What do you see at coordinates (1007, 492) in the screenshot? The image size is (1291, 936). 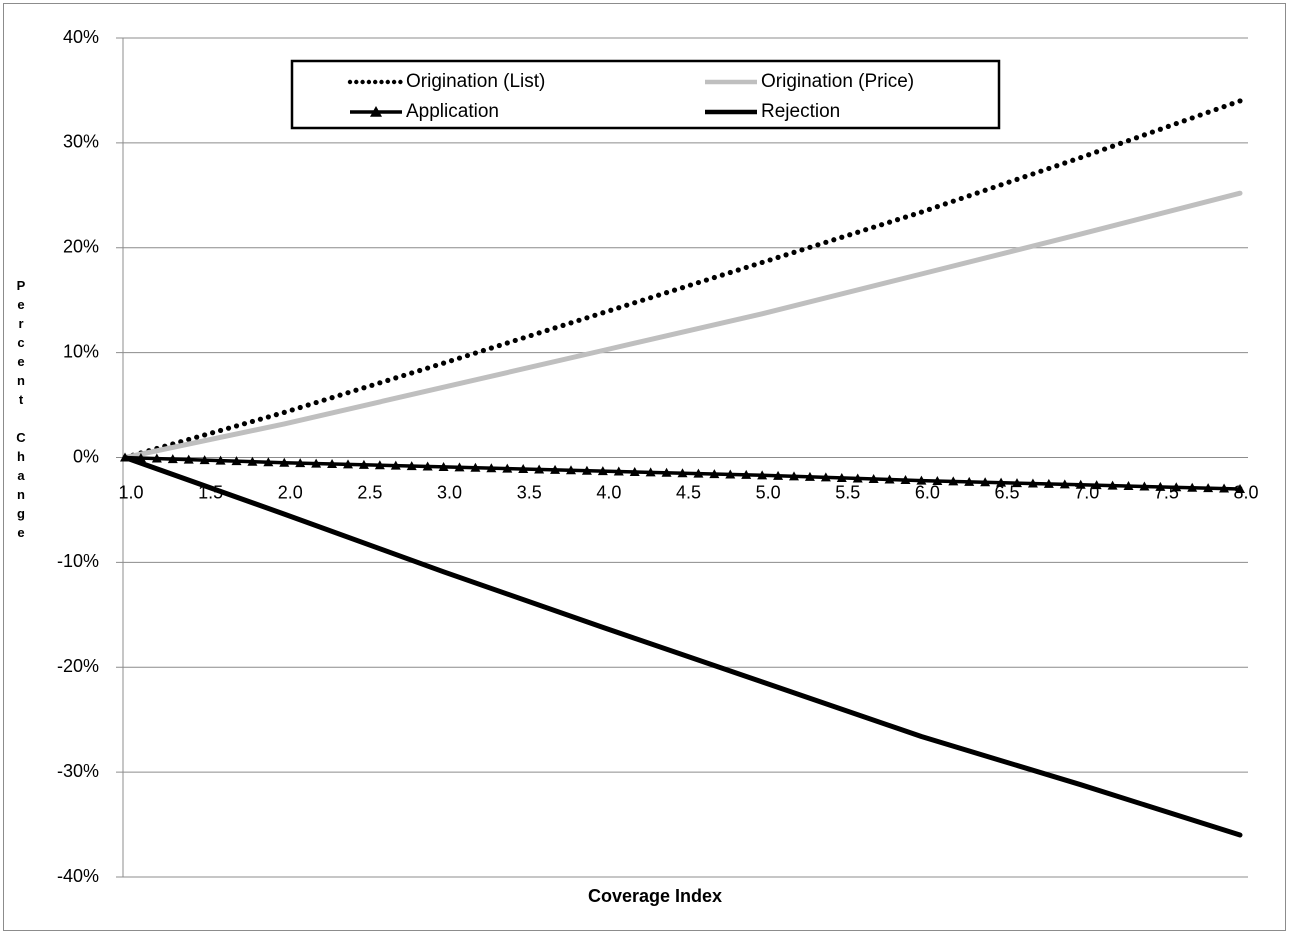 I see `x-tick-label: 6.5` at bounding box center [1007, 492].